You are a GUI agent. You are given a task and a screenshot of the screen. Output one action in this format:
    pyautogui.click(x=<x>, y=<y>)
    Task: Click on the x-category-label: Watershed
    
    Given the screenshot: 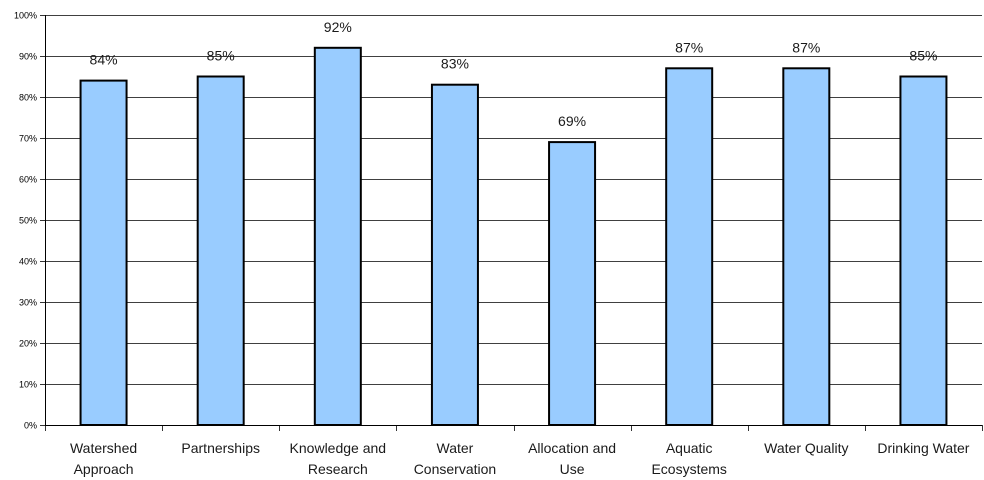 What is the action you would take?
    pyautogui.click(x=103, y=448)
    